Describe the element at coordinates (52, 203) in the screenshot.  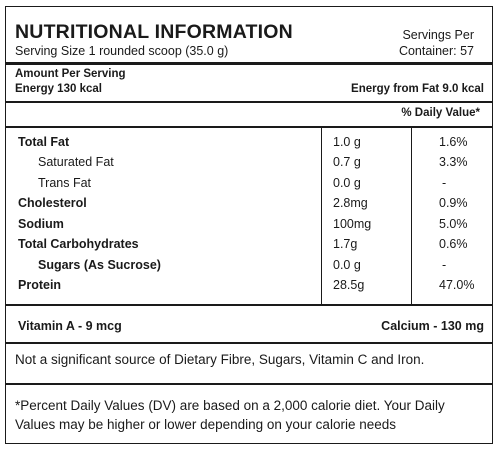
I see `nutrient-name: Cholesterol` at that location.